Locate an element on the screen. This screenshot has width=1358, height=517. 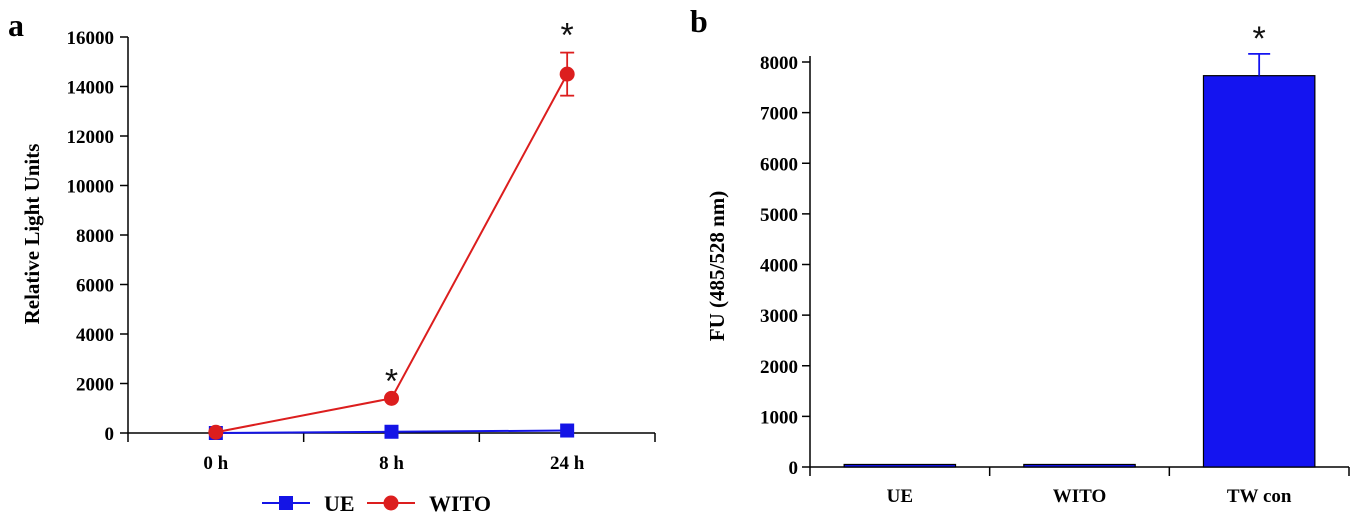
legend-item-wito: WITO is located at coordinates (429, 503).